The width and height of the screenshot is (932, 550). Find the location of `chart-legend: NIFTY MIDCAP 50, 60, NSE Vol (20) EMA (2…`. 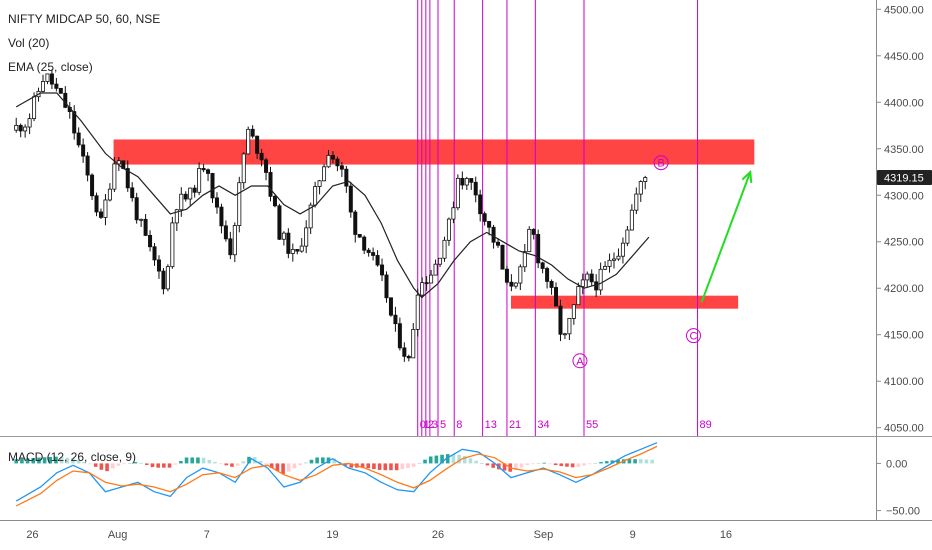

chart-legend: NIFTY MIDCAP 50, 60, NSE Vol (20) EMA (2… is located at coordinates (84, 43).